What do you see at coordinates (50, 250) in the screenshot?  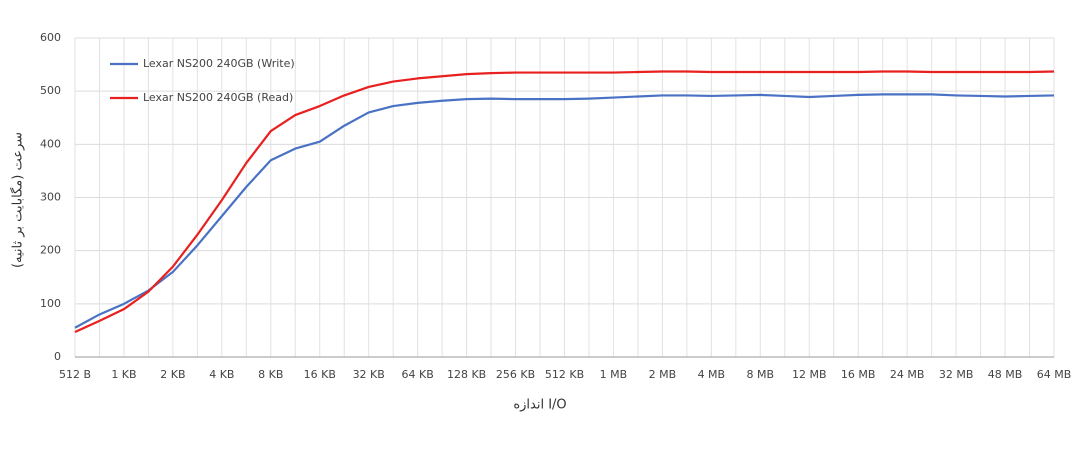 I see `y-tick-label: 200` at bounding box center [50, 250].